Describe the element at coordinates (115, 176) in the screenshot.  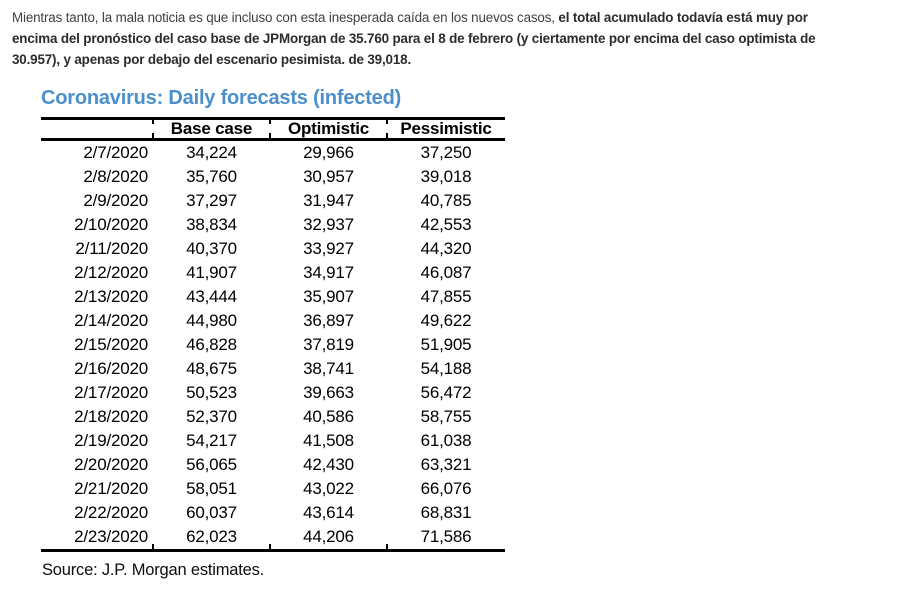
I see `date-cell: 2/8/2020` at that location.